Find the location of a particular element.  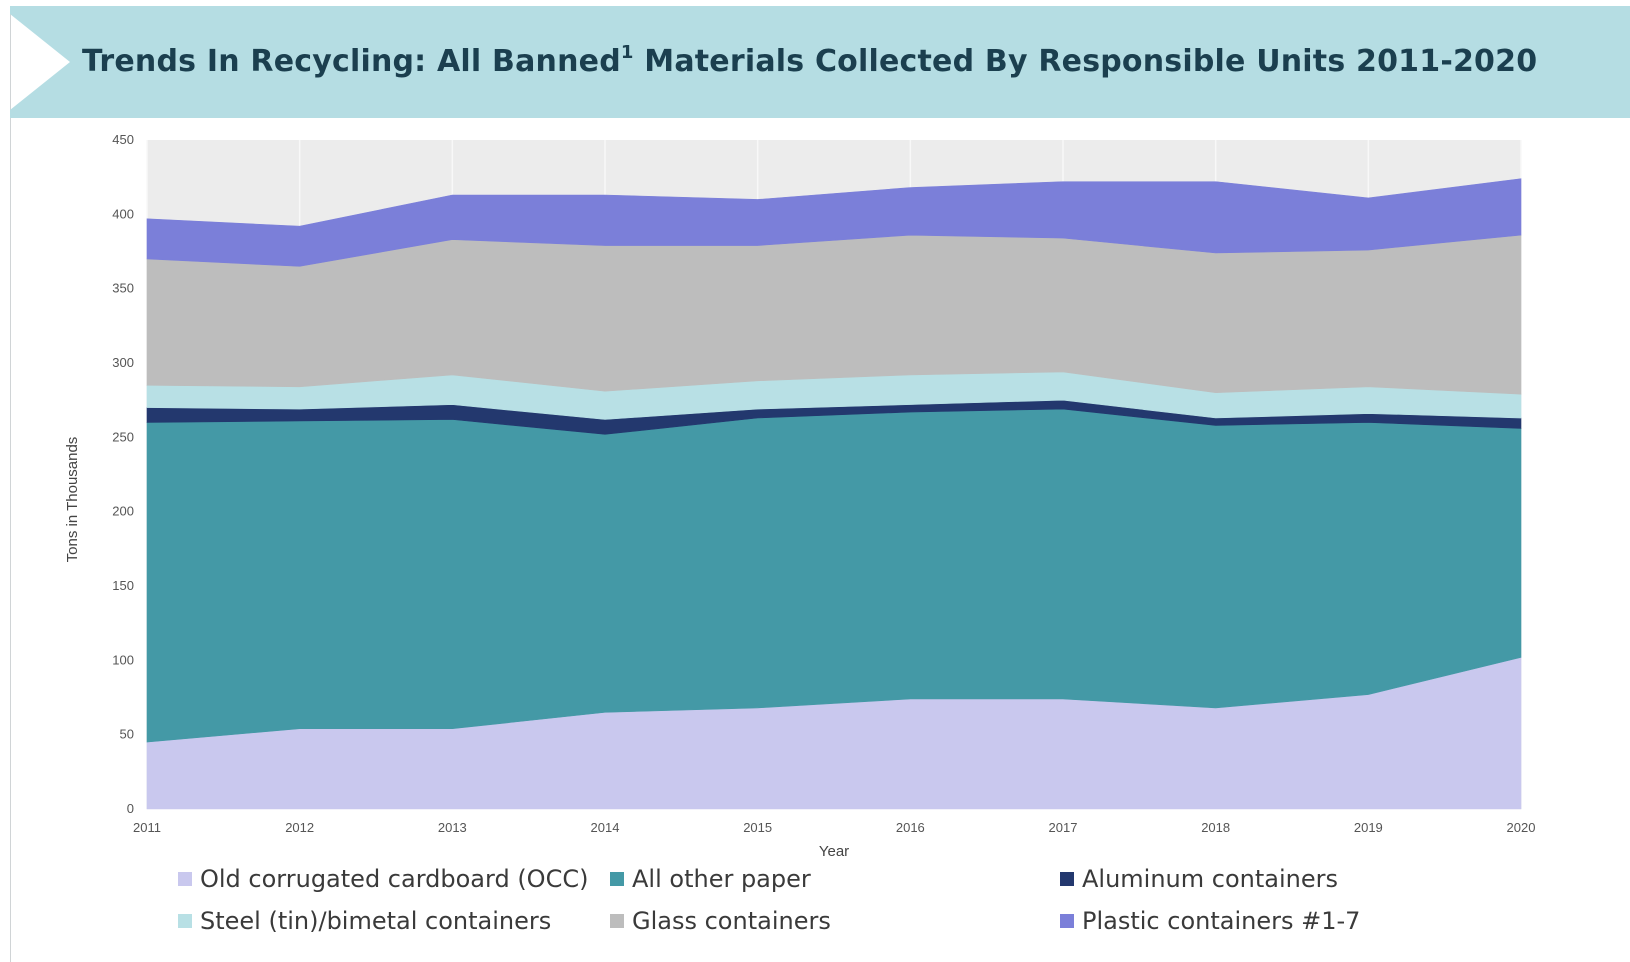

x-tick-label-2011: 2011 is located at coordinates (147, 827).